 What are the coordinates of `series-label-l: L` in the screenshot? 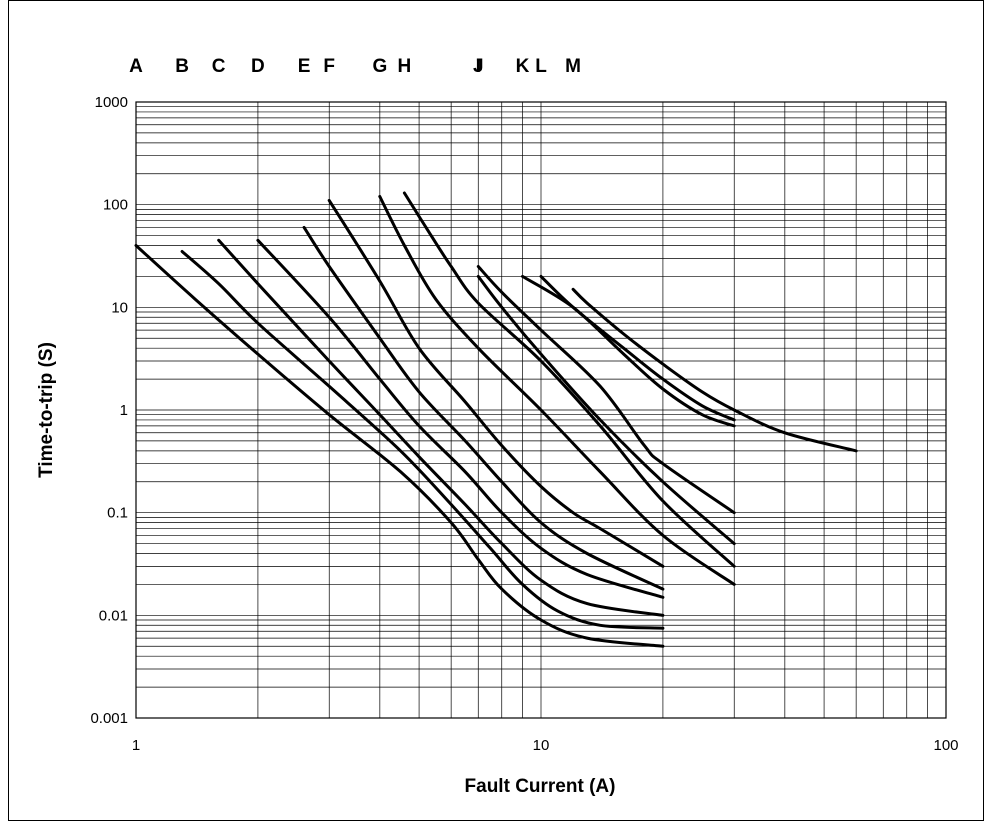 It's located at (541, 66).